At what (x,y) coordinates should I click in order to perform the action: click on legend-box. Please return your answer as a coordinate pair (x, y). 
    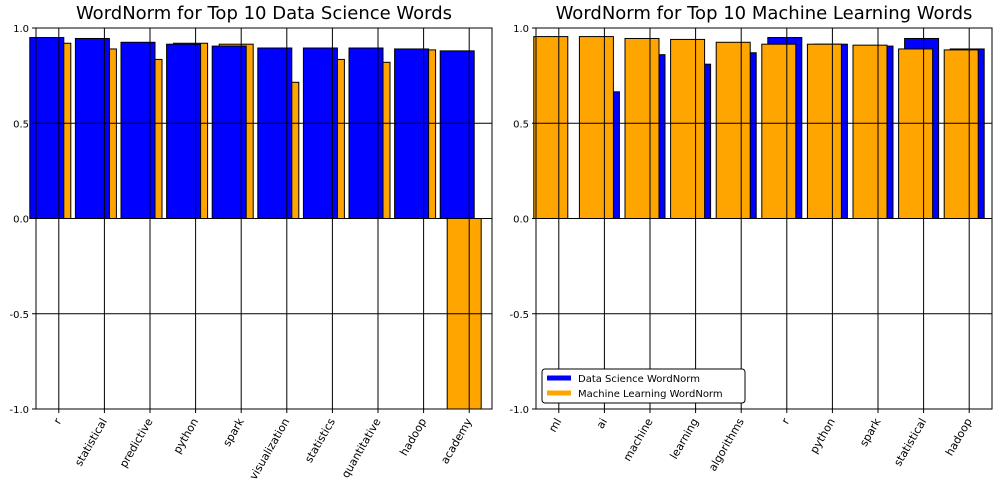
    Looking at the image, I should click on (643, 386).